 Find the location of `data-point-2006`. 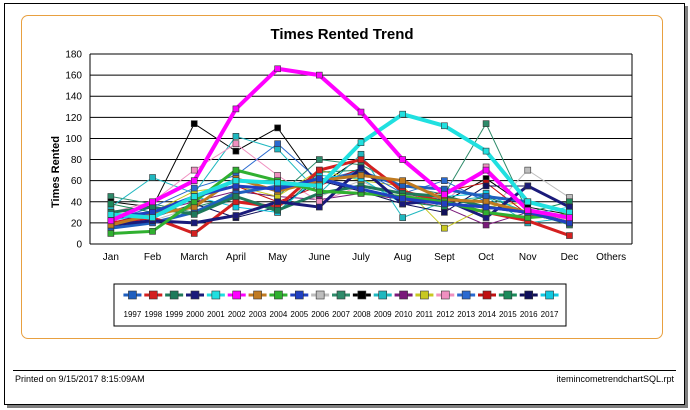

data-point-2006 is located at coordinates (528, 170).